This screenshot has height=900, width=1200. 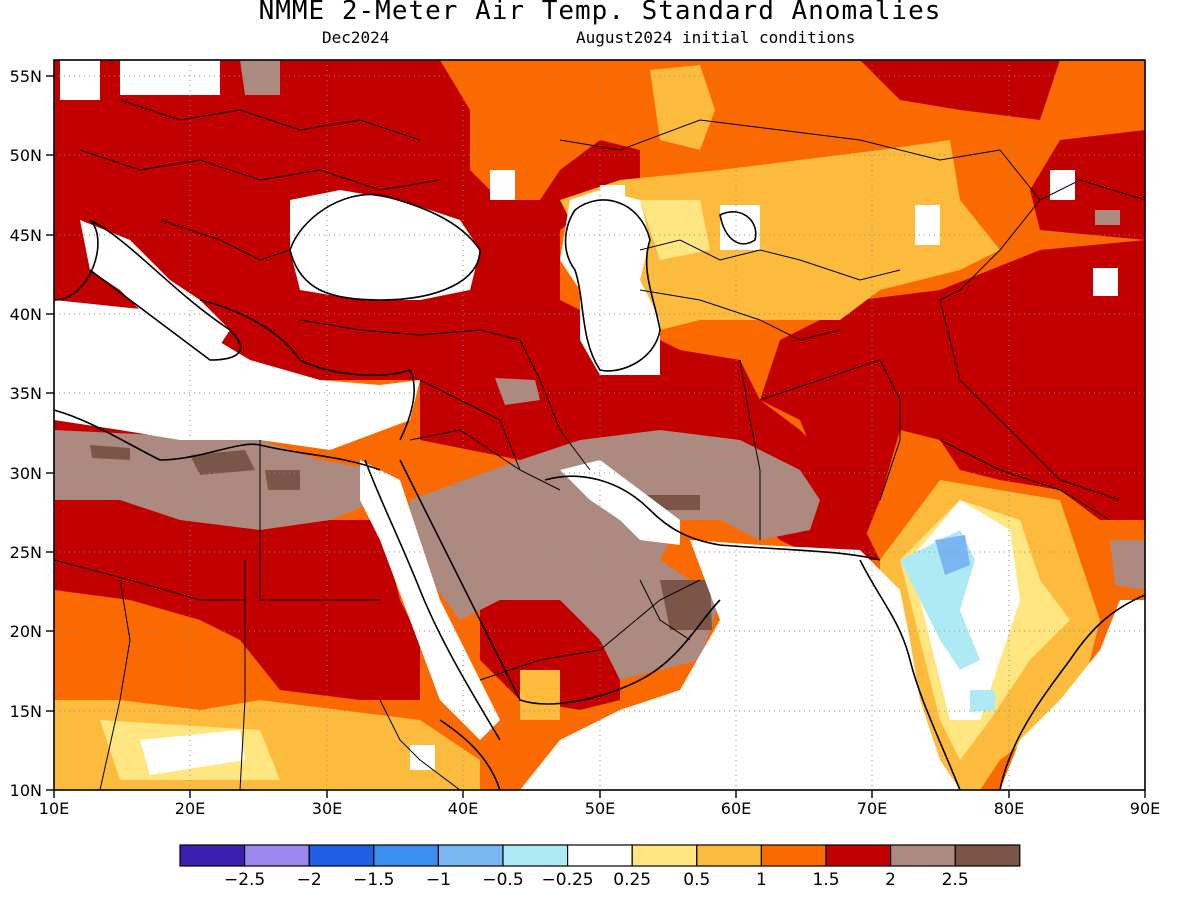 I want to click on coast-north-africa, so click(x=217, y=440).